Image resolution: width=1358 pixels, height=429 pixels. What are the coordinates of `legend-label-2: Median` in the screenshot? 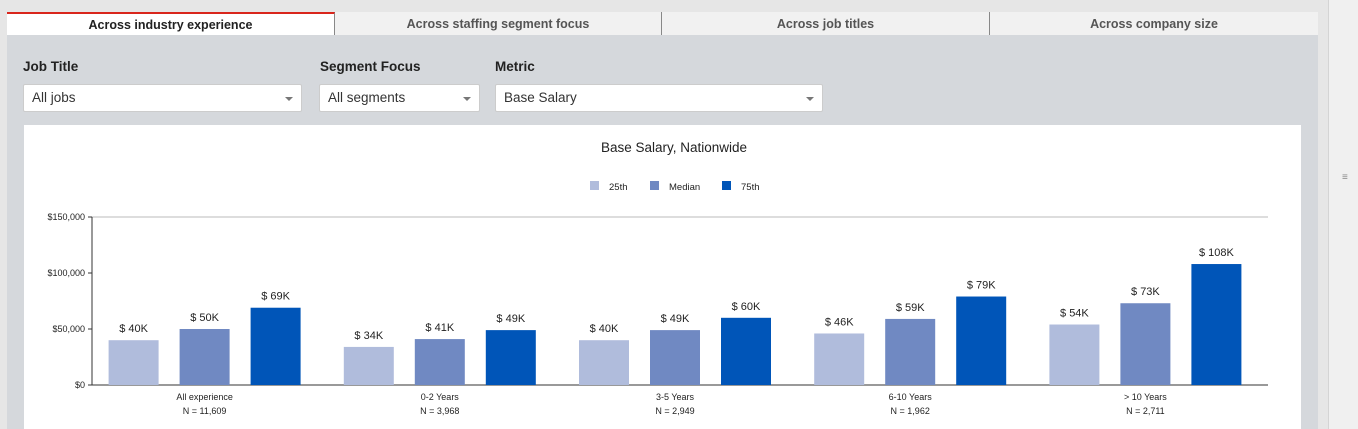 It's located at (684, 187).